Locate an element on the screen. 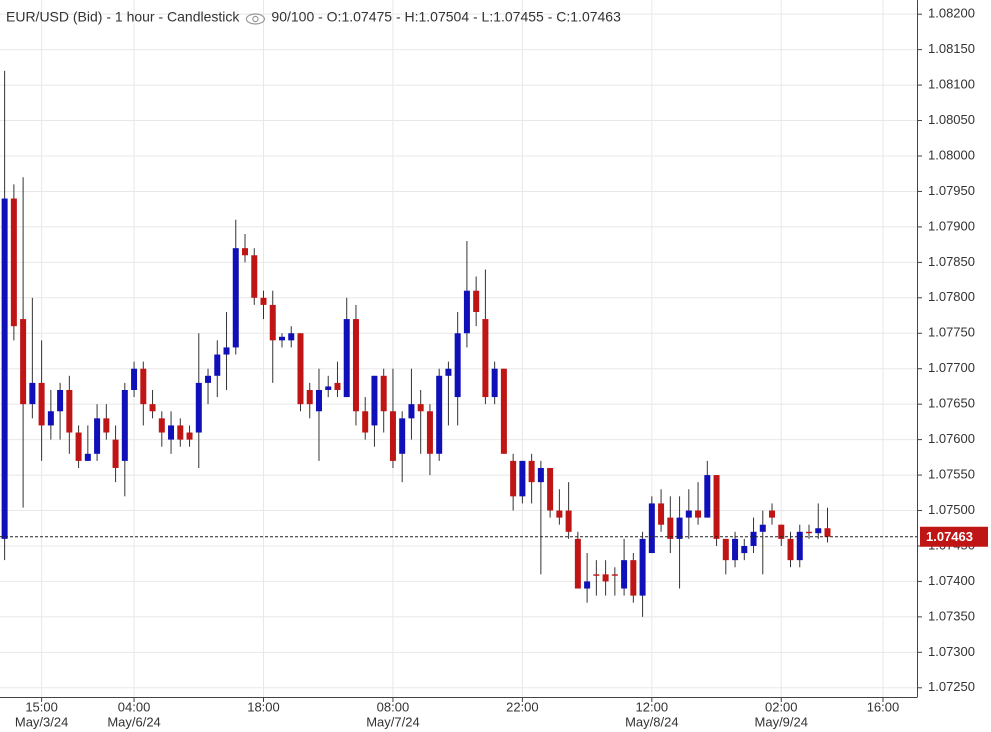 This screenshot has width=991, height=732. y-tick-label: 1.07550 is located at coordinates (951, 474).